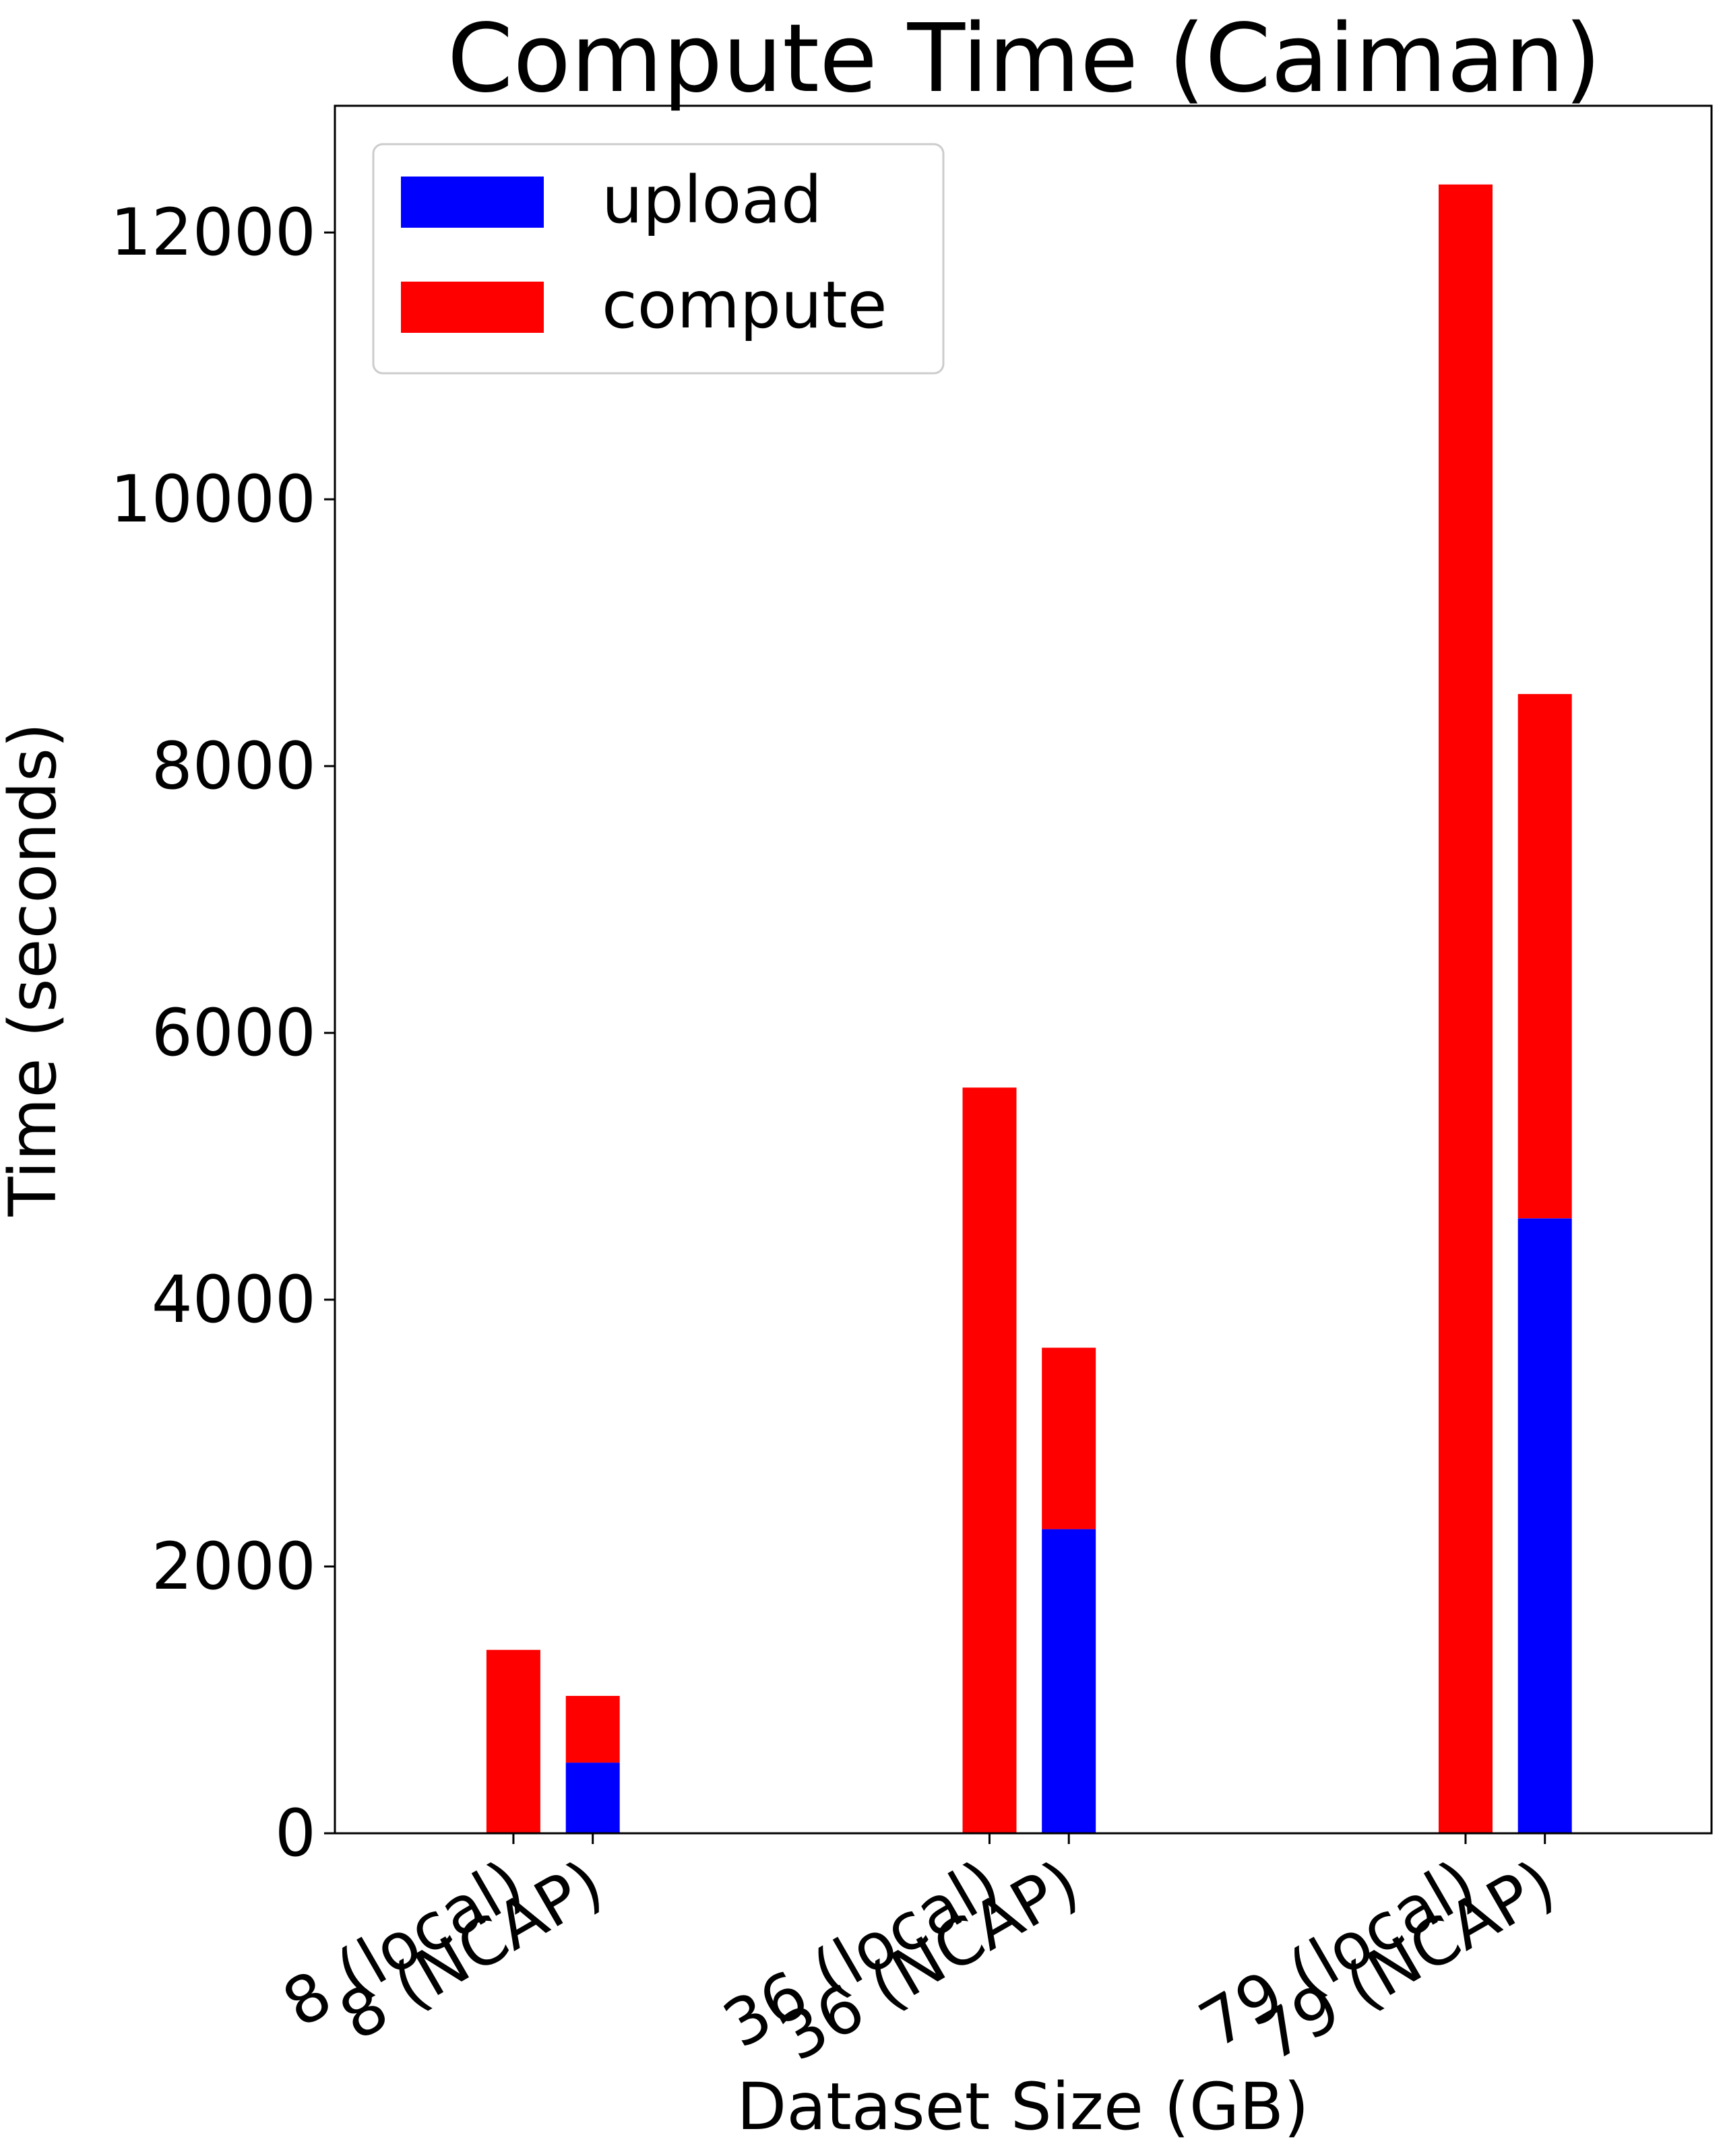  What do you see at coordinates (213, 232) in the screenshot?
I see `y-tick-label: 12000` at bounding box center [213, 232].